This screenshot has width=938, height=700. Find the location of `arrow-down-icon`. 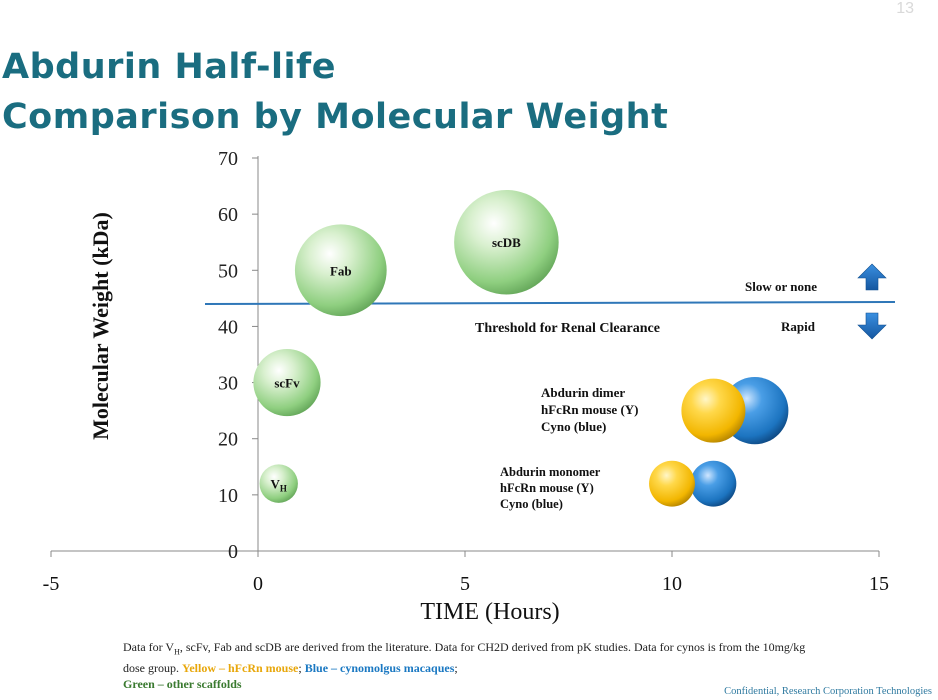

arrow-down-icon is located at coordinates (872, 326).